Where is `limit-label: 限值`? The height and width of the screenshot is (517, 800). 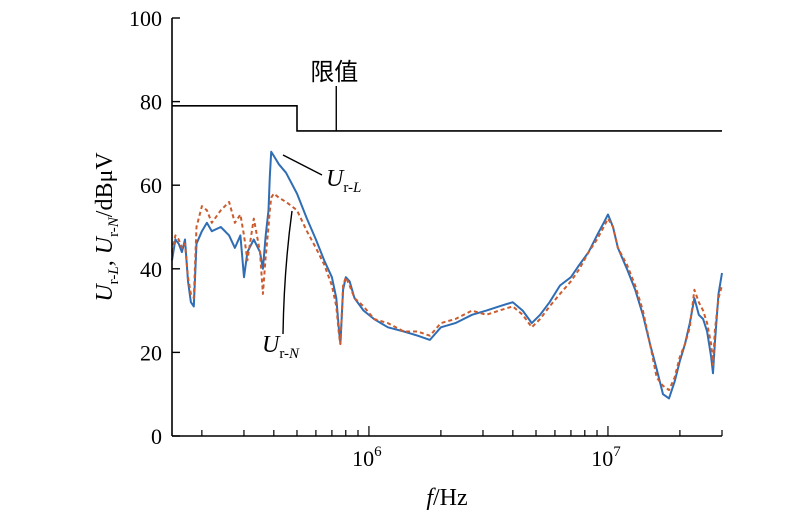 limit-label: 限值 is located at coordinates (334, 72).